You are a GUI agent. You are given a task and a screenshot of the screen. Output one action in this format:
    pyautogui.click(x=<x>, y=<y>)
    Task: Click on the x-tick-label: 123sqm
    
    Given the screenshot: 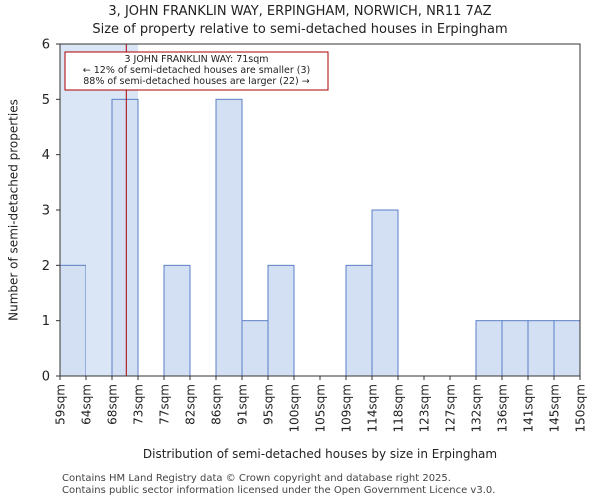 What is the action you would take?
    pyautogui.click(x=425, y=408)
    